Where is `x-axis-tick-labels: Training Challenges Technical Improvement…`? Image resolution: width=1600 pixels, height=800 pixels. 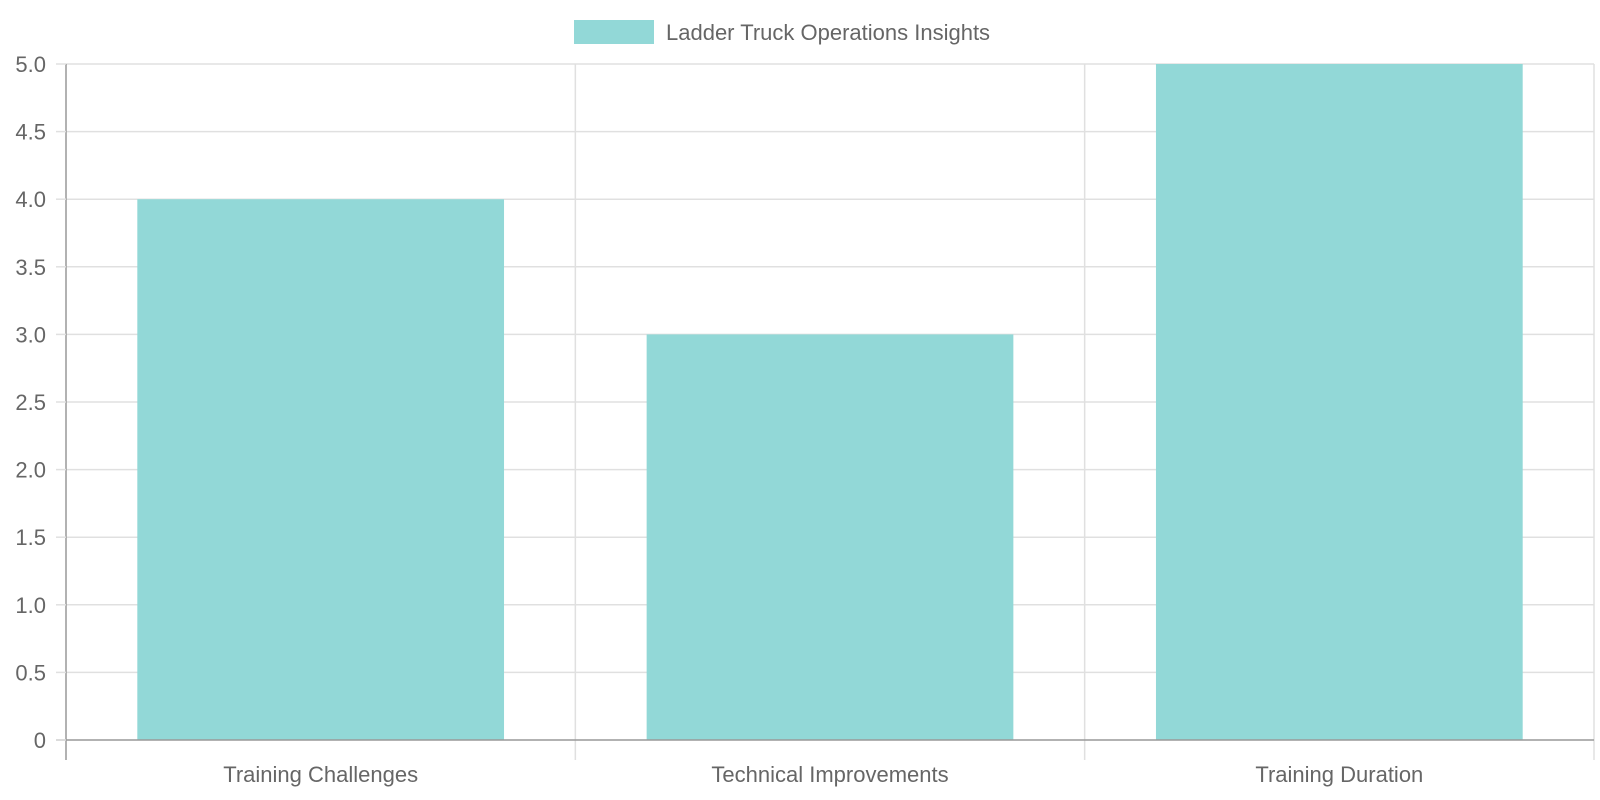
x-axis-tick-labels: Training Challenges Technical Improvement… is located at coordinates (823, 774).